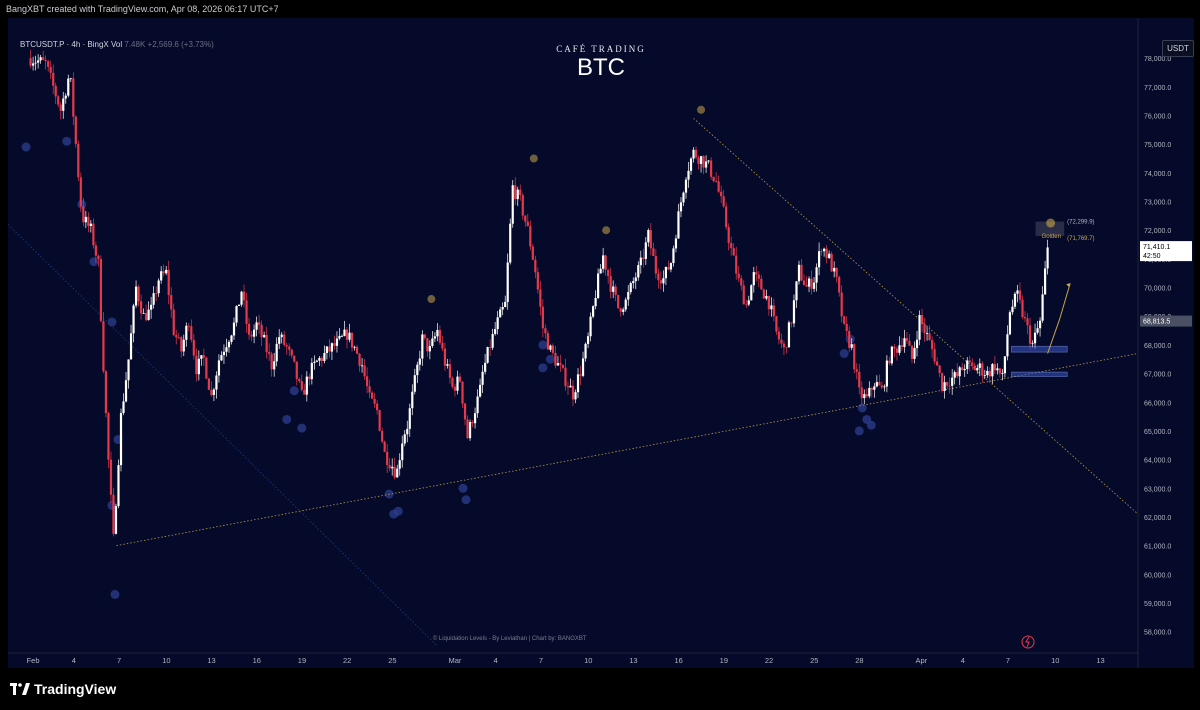 The width and height of the screenshot is (1200, 710). What do you see at coordinates (20, 689) in the screenshot?
I see `tradingview-logo-icon` at bounding box center [20, 689].